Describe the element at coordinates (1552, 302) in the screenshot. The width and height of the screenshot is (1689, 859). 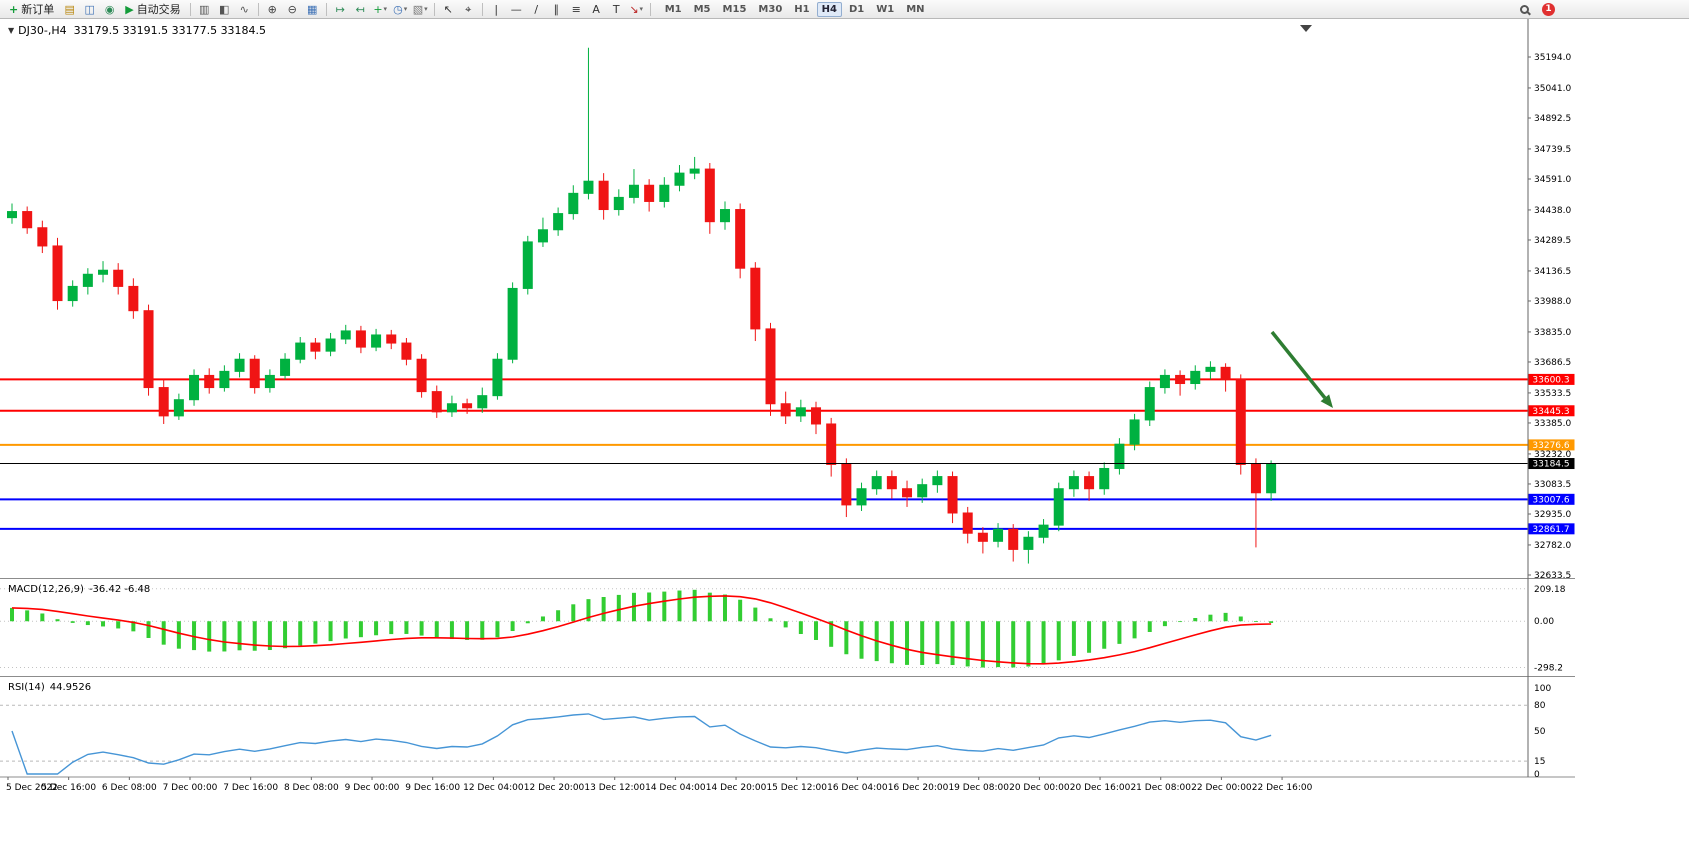
I see `svg-text: 33988.0` at that location.